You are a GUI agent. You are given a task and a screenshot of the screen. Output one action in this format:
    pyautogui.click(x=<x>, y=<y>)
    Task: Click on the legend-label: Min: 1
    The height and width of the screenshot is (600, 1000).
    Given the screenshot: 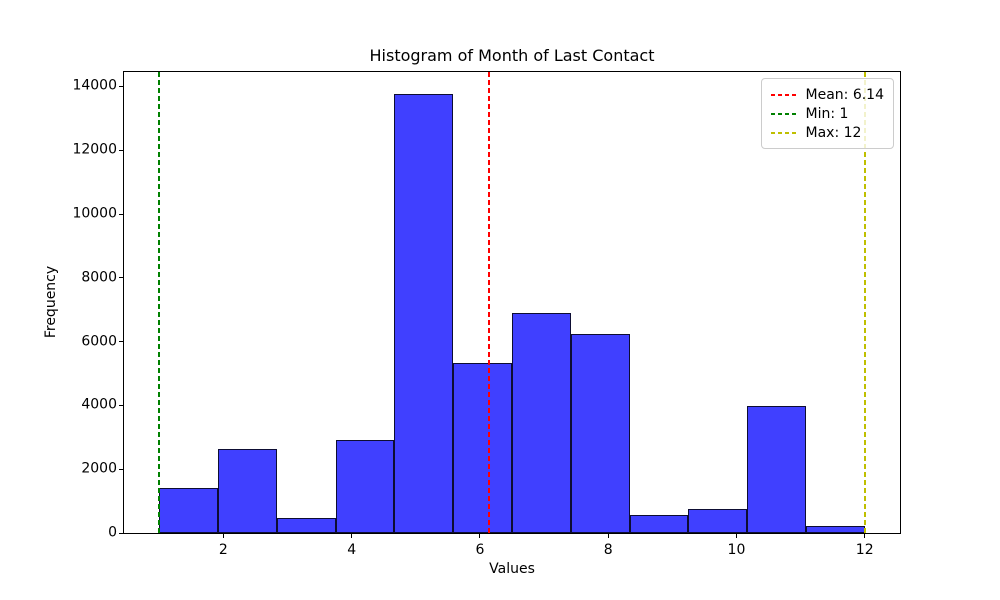 What is the action you would take?
    pyautogui.click(x=827, y=113)
    